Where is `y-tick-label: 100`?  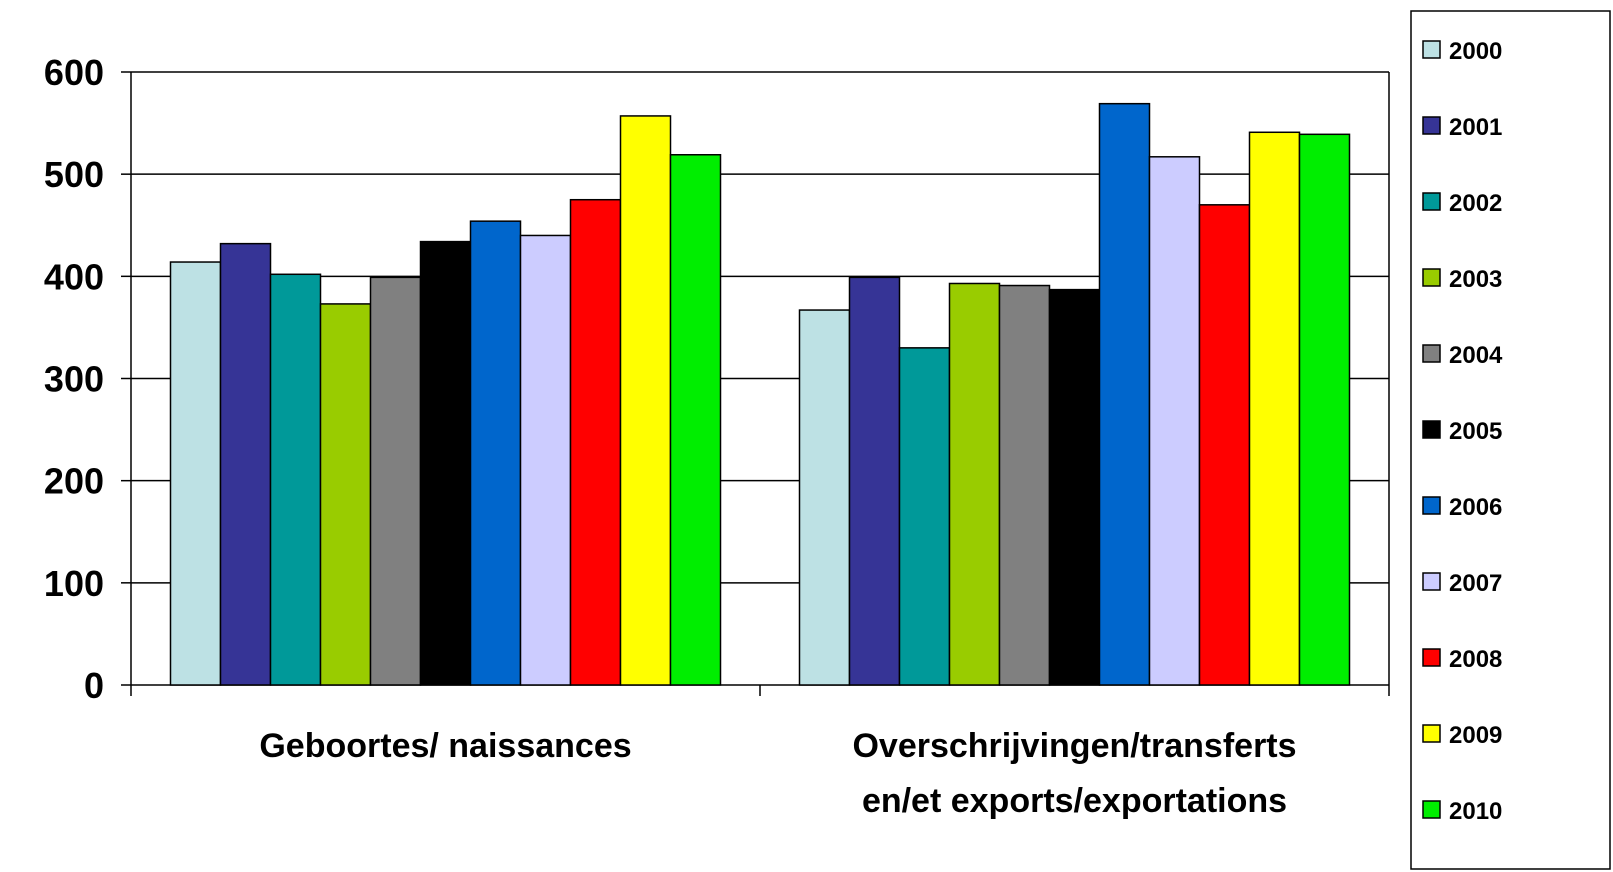 y-tick-label: 100 is located at coordinates (74, 583).